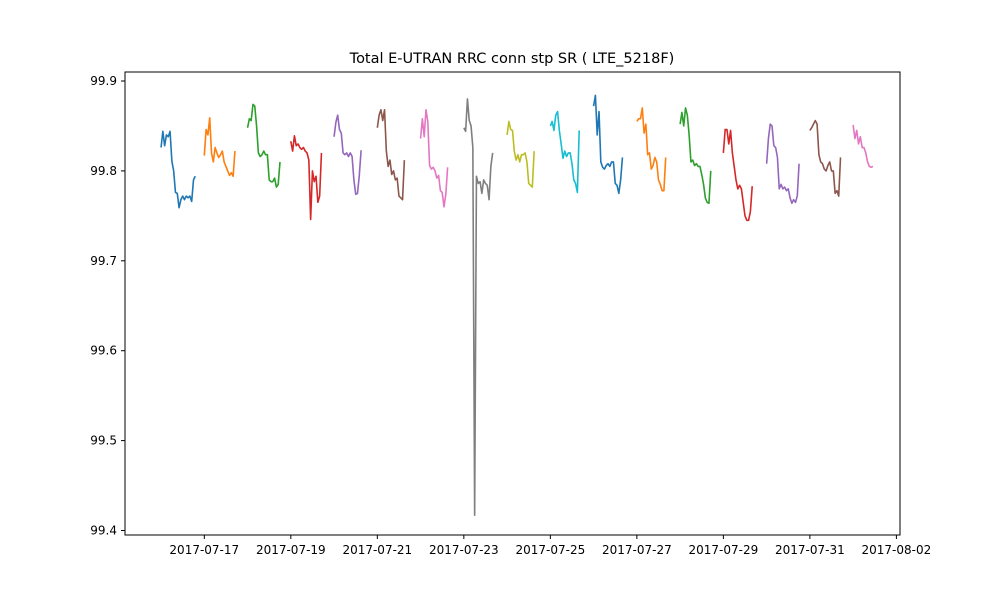 This screenshot has height=600, width=1000. Describe the element at coordinates (897, 550) in the screenshot. I see `x-tick-label: 2017-08-02` at that location.